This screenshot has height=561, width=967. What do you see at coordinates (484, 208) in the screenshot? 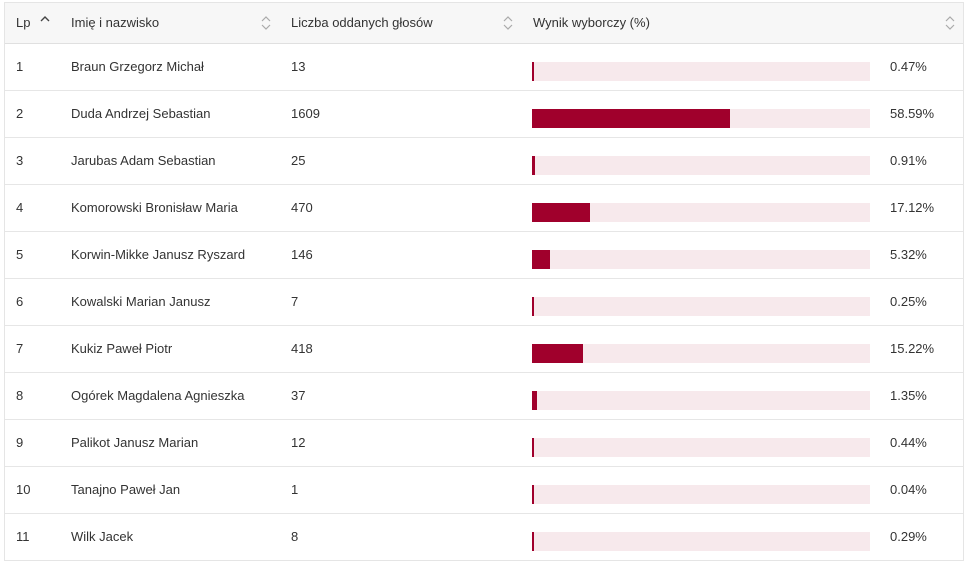
I see `table-row: 4 Komorowski Bronisław Maria 470 17.12%` at bounding box center [484, 208].